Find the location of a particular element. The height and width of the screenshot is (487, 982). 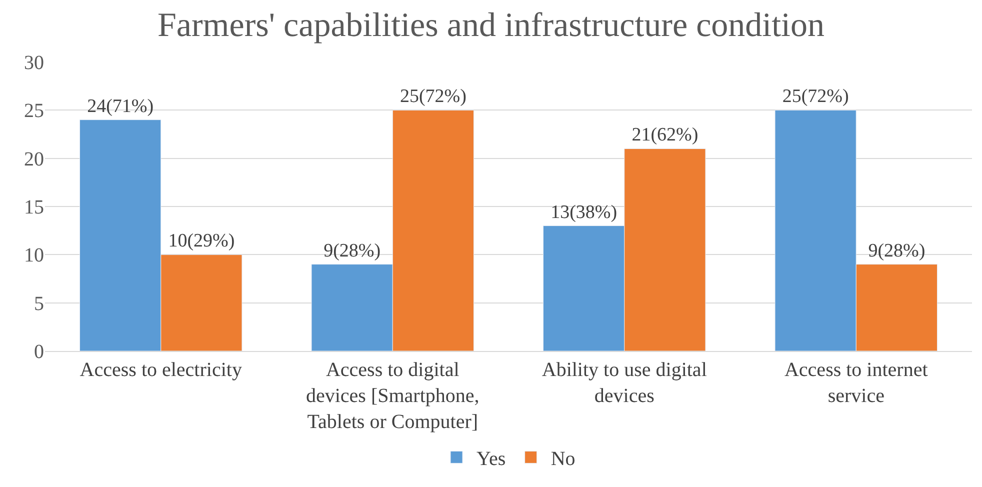

data-label: 24(71%) is located at coordinates (120, 106).